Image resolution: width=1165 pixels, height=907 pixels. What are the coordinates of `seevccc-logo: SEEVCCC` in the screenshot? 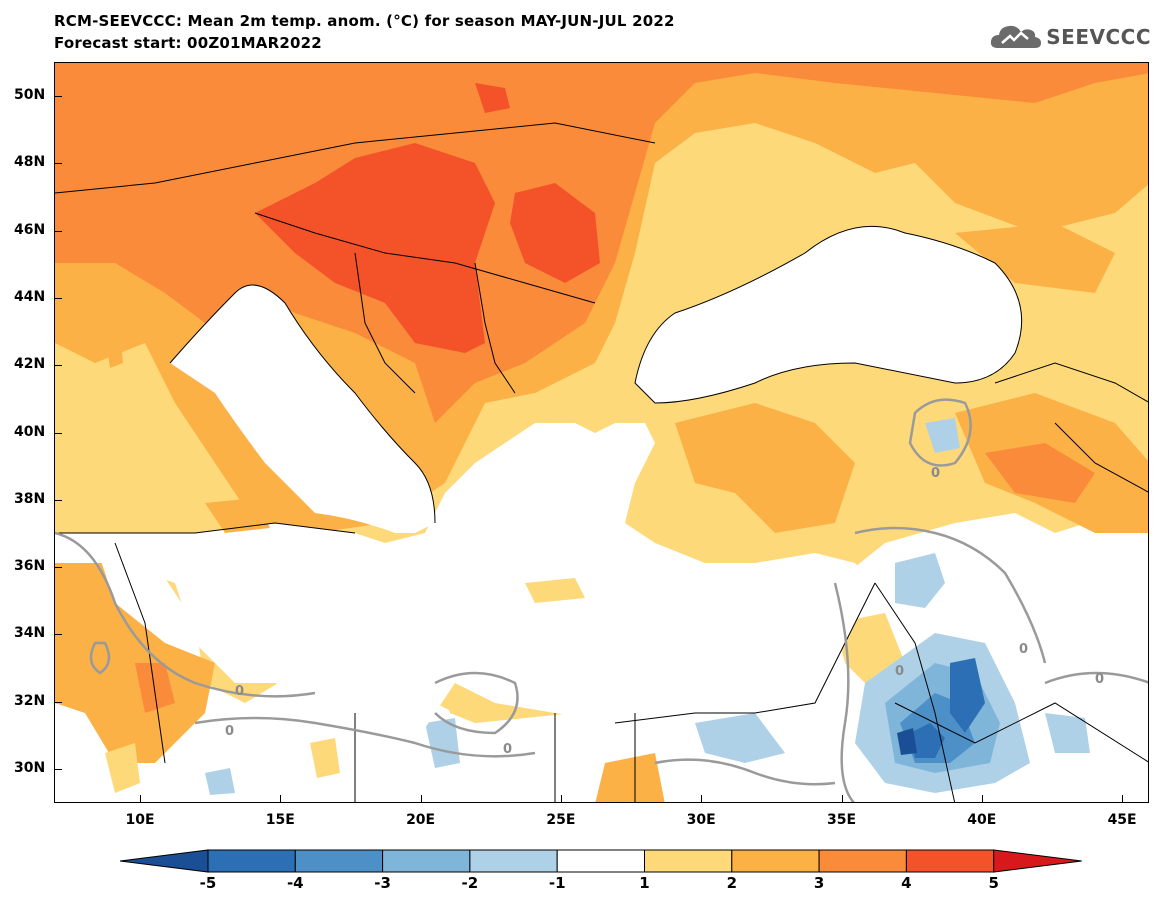 It's located at (1070, 37).